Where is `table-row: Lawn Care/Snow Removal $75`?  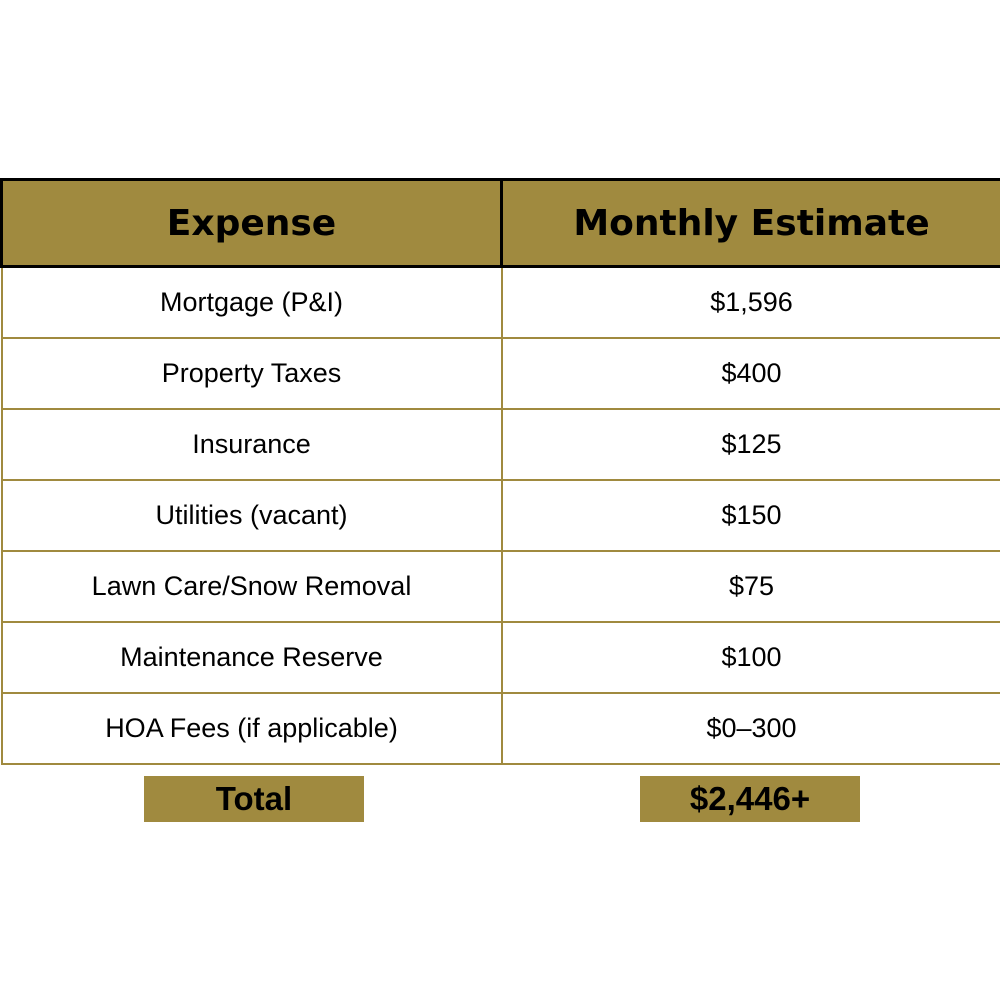
table-row: Lawn Care/Snow Removal $75 is located at coordinates (500, 586).